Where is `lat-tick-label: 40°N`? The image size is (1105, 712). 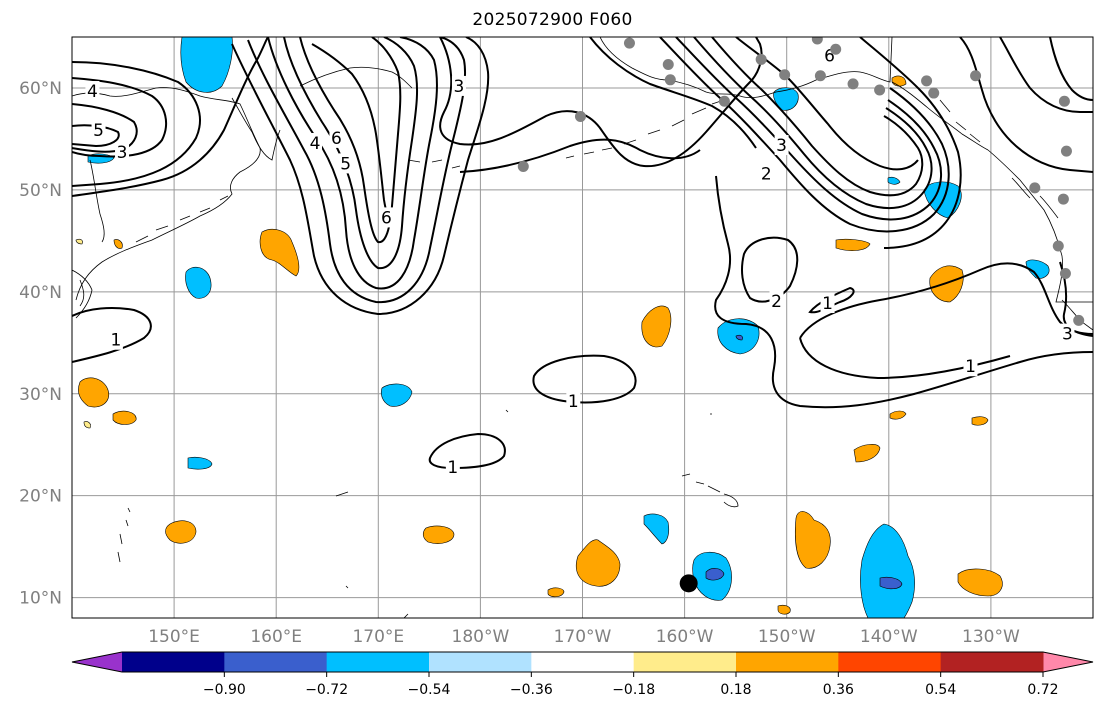 lat-tick-label: 40°N is located at coordinates (40, 293).